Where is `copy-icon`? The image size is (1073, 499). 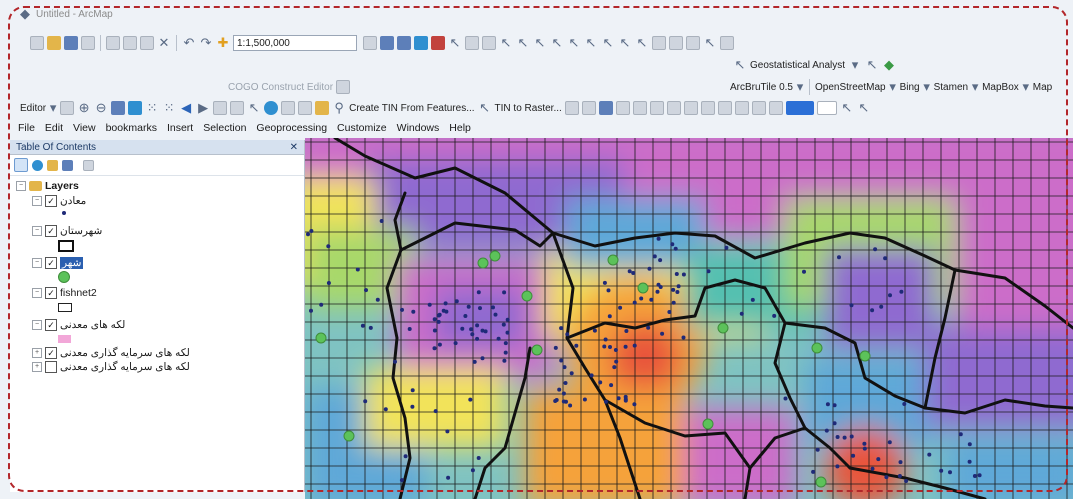
copy-icon is located at coordinates (130, 43).